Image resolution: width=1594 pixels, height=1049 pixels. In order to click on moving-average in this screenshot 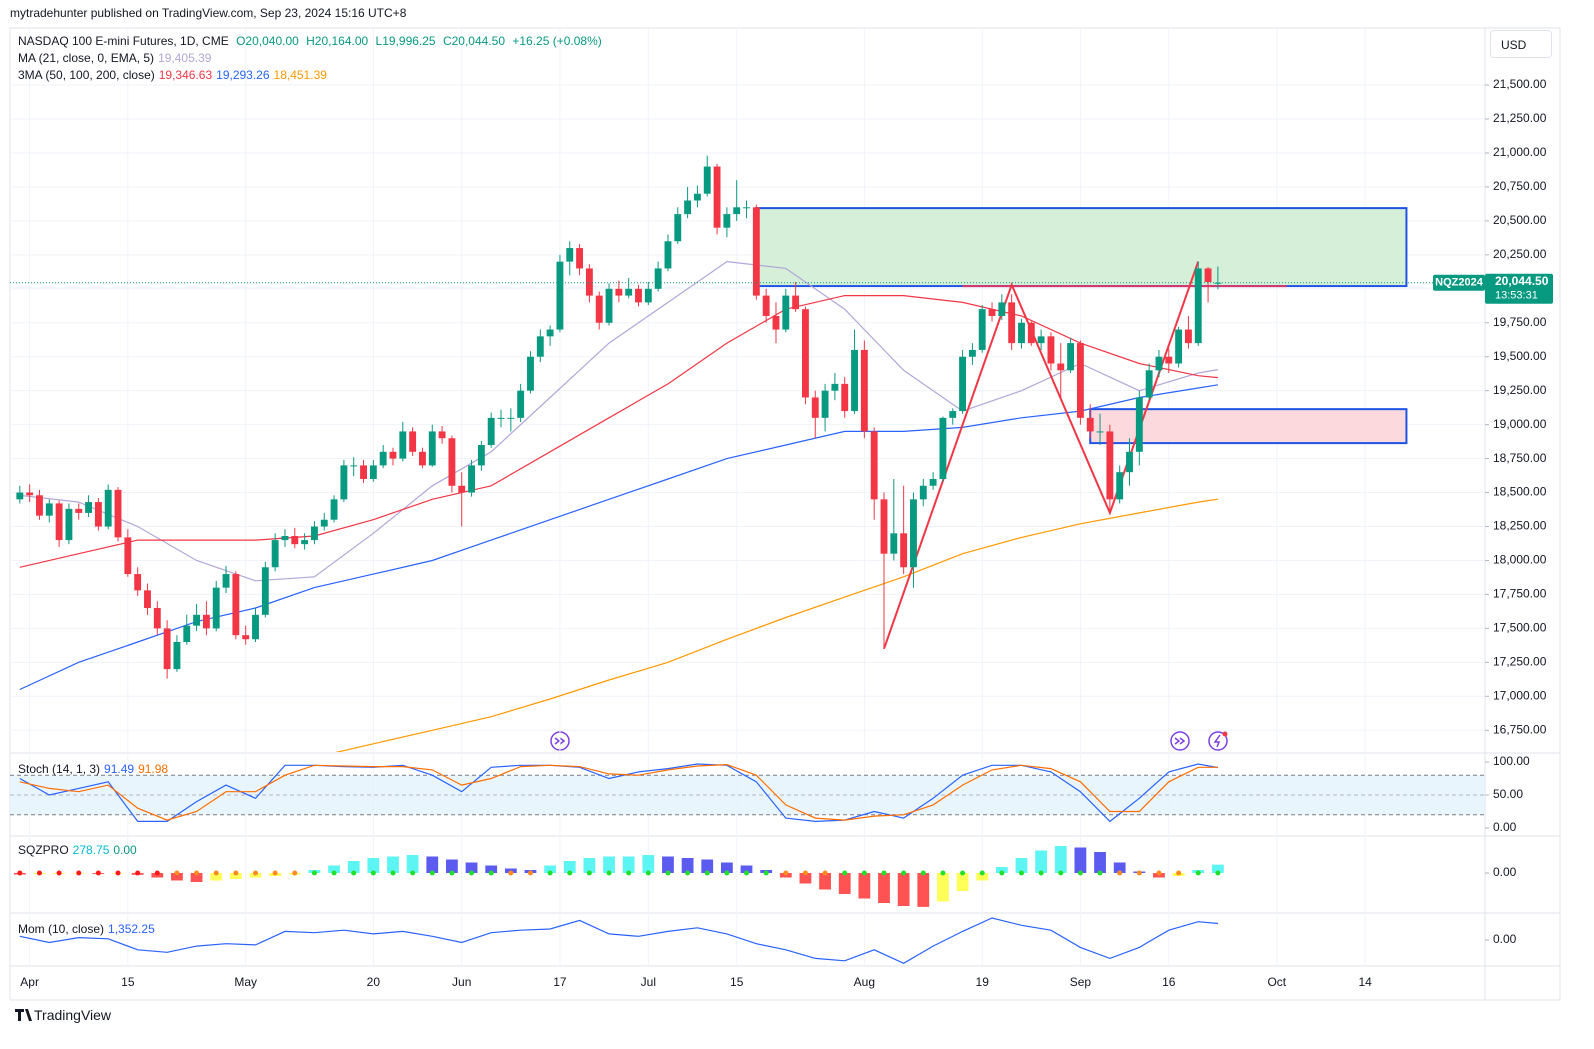, I will do `click(776, 625)`.